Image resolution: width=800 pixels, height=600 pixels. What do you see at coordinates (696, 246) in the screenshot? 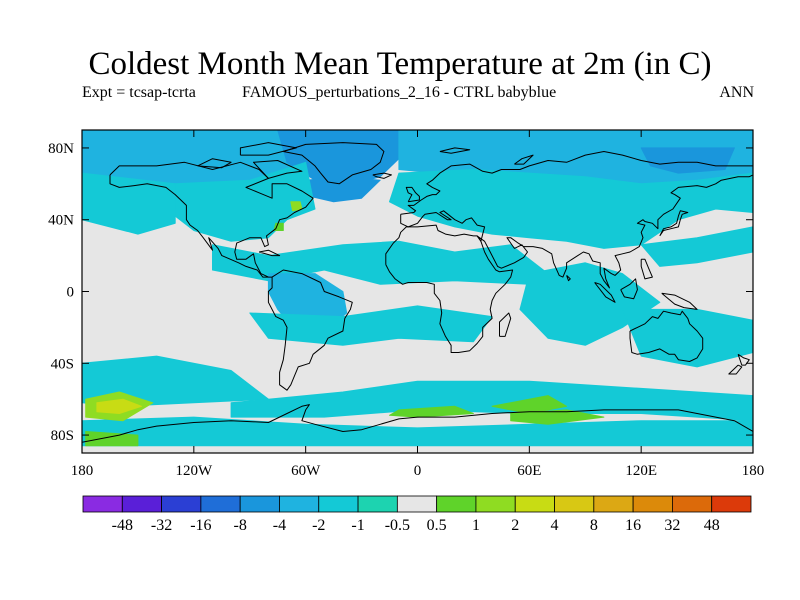
I see `field-east-pacific` at bounding box center [696, 246].